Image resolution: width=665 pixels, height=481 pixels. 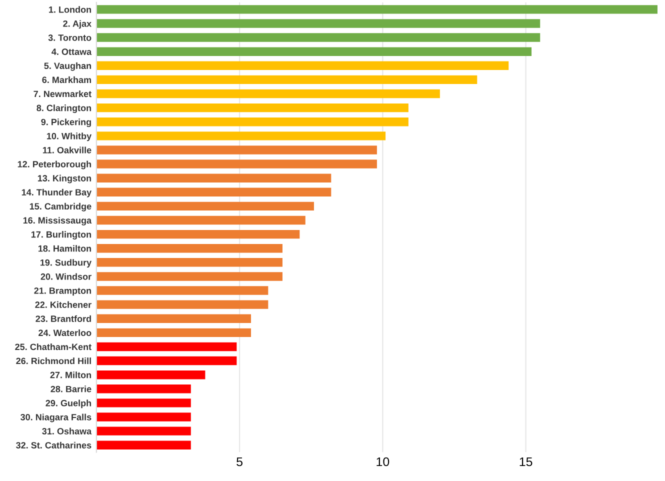 What do you see at coordinates (63, 304) in the screenshot?
I see `y-tick-label: 22. Kitchener` at bounding box center [63, 304].